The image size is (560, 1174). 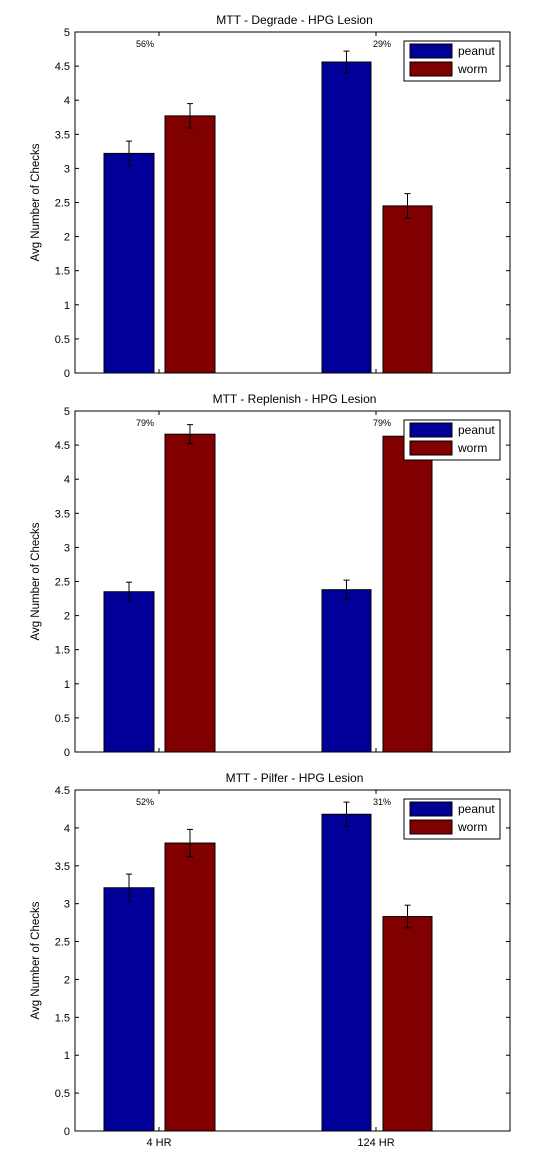 I want to click on percent-annotation: 52%, so click(x=145, y=802).